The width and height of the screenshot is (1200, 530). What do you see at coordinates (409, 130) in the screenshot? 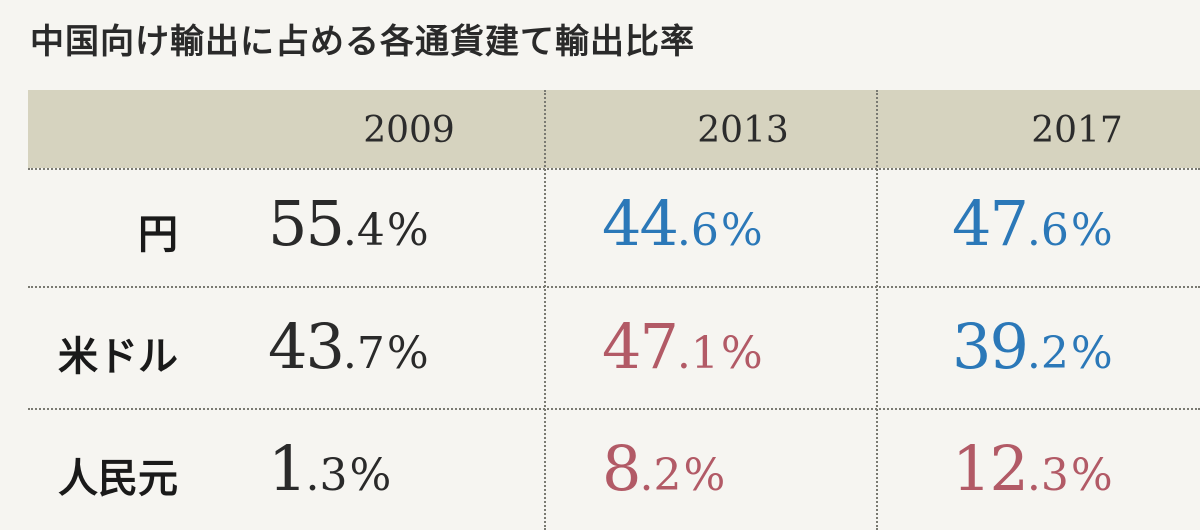
I see `column-header-2009: 2009` at bounding box center [409, 130].